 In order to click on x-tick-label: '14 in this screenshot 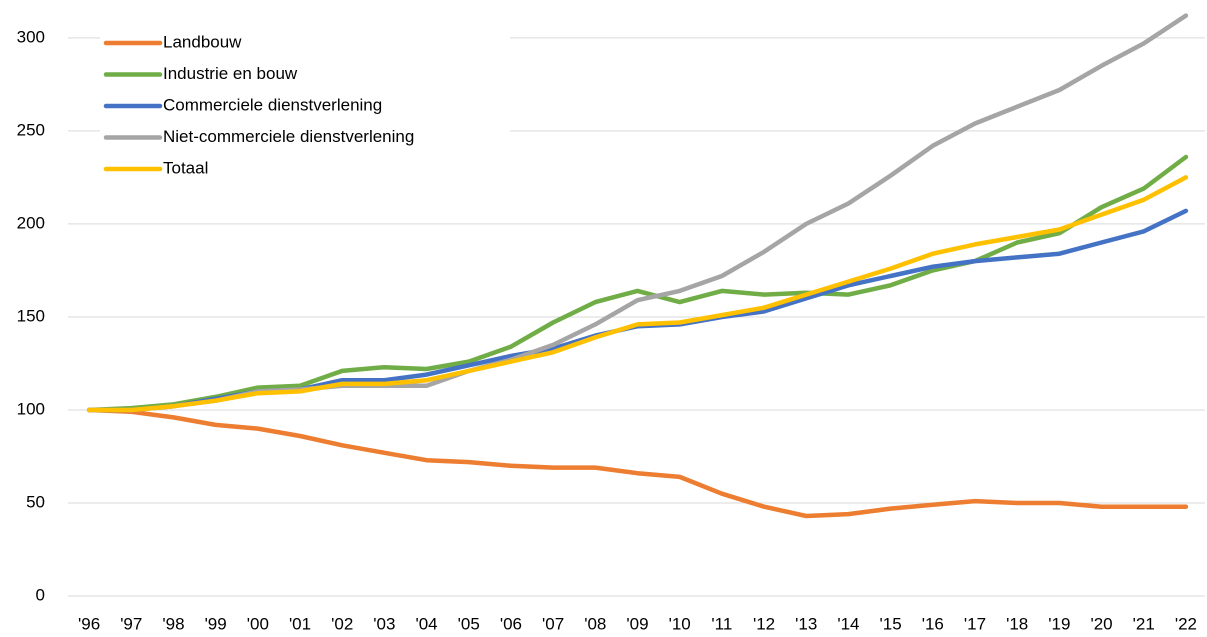, I will do `click(848, 623)`.